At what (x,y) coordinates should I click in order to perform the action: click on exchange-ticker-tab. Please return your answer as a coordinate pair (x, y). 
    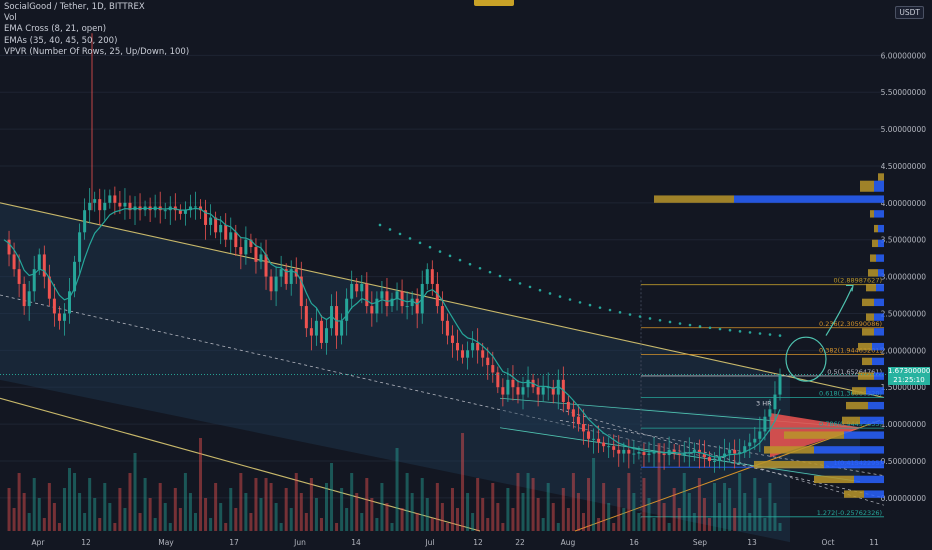
    Looking at the image, I should click on (494, 3).